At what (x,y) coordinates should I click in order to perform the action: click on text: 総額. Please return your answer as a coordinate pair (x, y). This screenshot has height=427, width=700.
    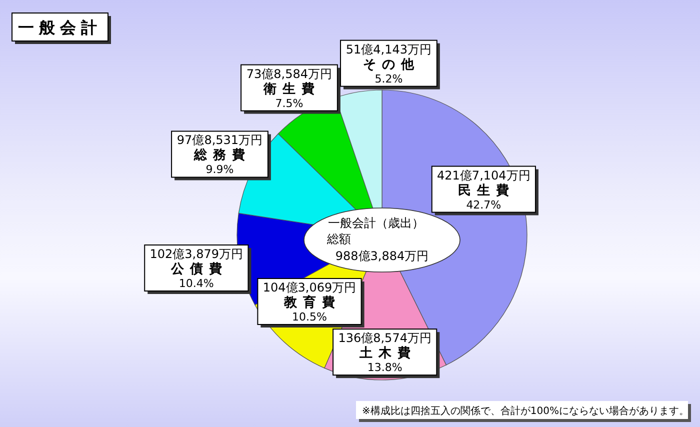
    Looking at the image, I should click on (338, 239).